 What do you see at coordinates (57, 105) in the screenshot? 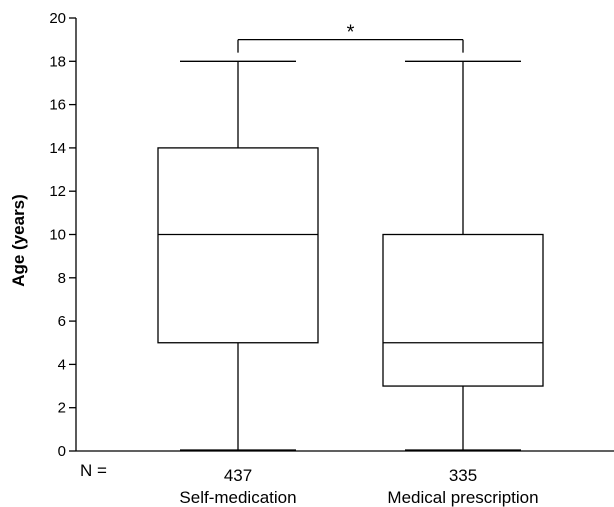
I see `y-tick-label: 16` at bounding box center [57, 105].